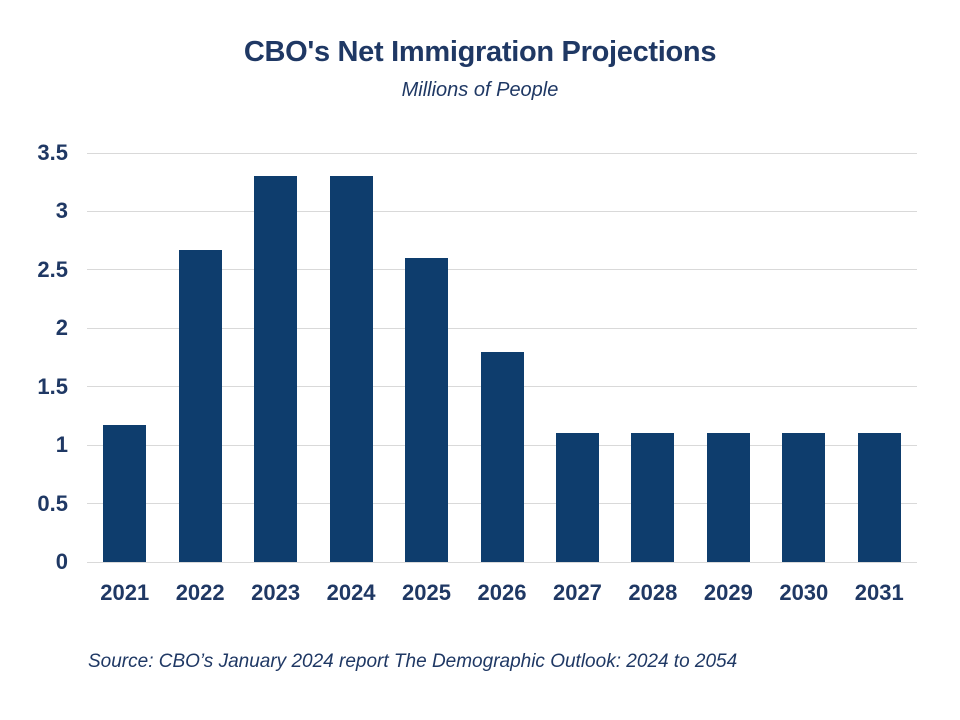 This screenshot has height=720, width=960. What do you see at coordinates (351, 592) in the screenshot?
I see `x-axis-tick-label-2024: 2024` at bounding box center [351, 592].